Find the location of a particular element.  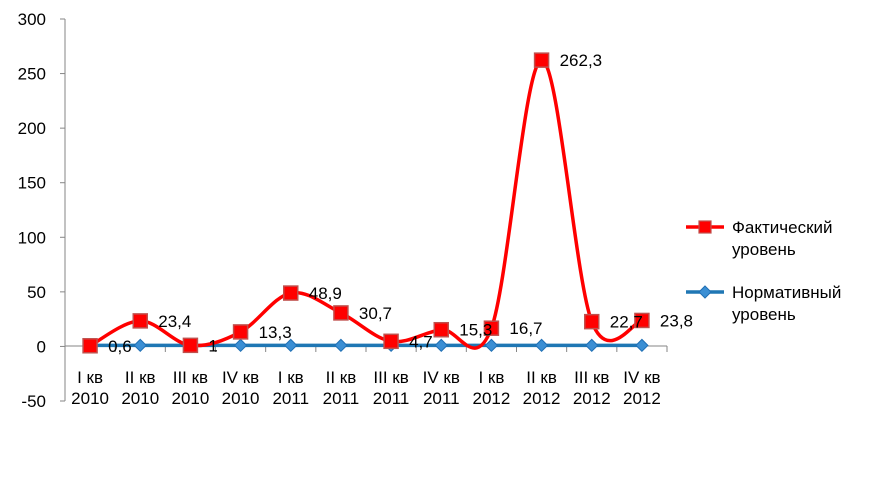

y-tick-label: 50 is located at coordinates (36, 292).